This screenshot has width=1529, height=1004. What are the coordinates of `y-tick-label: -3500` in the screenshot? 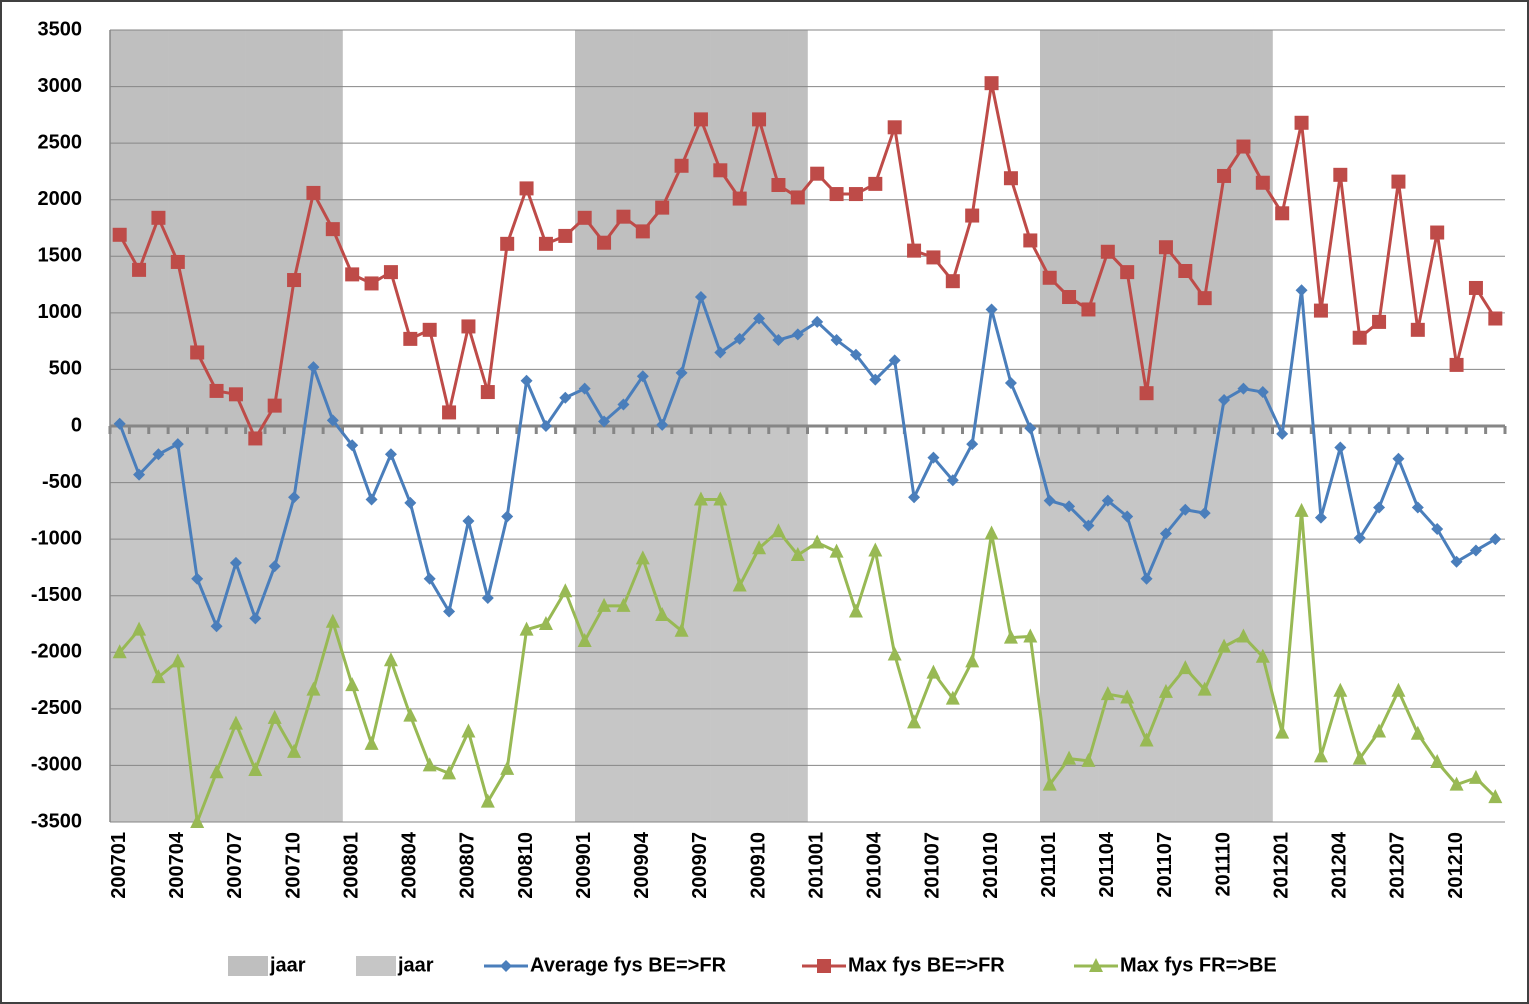 It's located at (56, 821).